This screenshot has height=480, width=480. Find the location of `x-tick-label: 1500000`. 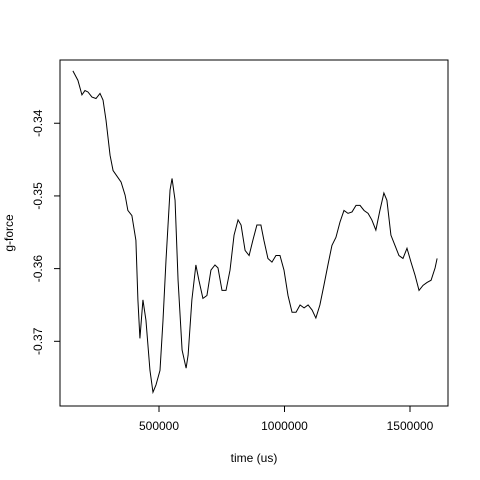

x-tick-label: 1500000 is located at coordinates (410, 426).